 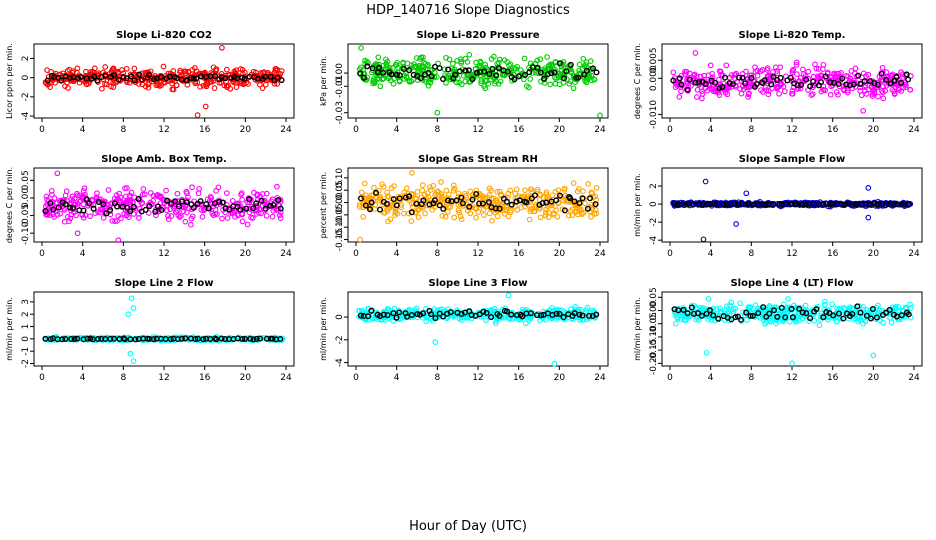 I want to click on x-tick-label: 4, so click(x=83, y=130).